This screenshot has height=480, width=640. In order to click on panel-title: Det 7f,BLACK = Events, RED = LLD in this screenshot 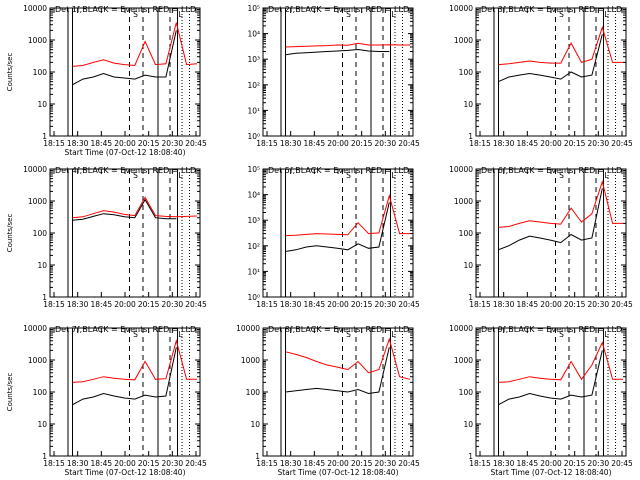, I will do `click(125, 329)`.